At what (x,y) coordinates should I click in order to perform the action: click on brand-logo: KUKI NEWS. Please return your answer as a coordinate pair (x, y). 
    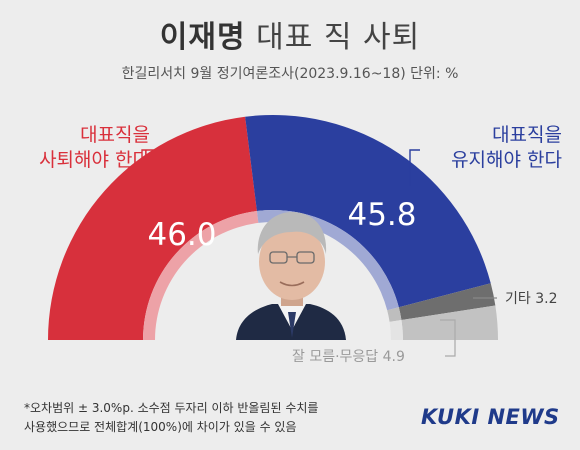
    Looking at the image, I should click on (490, 417).